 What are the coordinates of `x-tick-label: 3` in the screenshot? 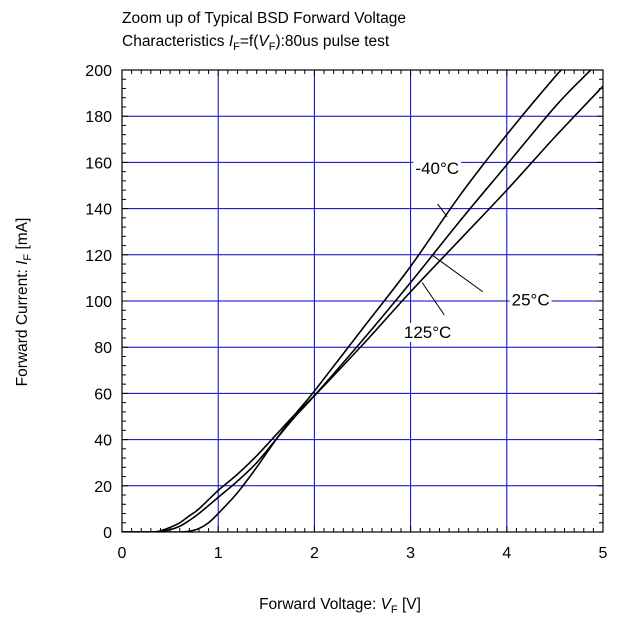 It's located at (410, 553).